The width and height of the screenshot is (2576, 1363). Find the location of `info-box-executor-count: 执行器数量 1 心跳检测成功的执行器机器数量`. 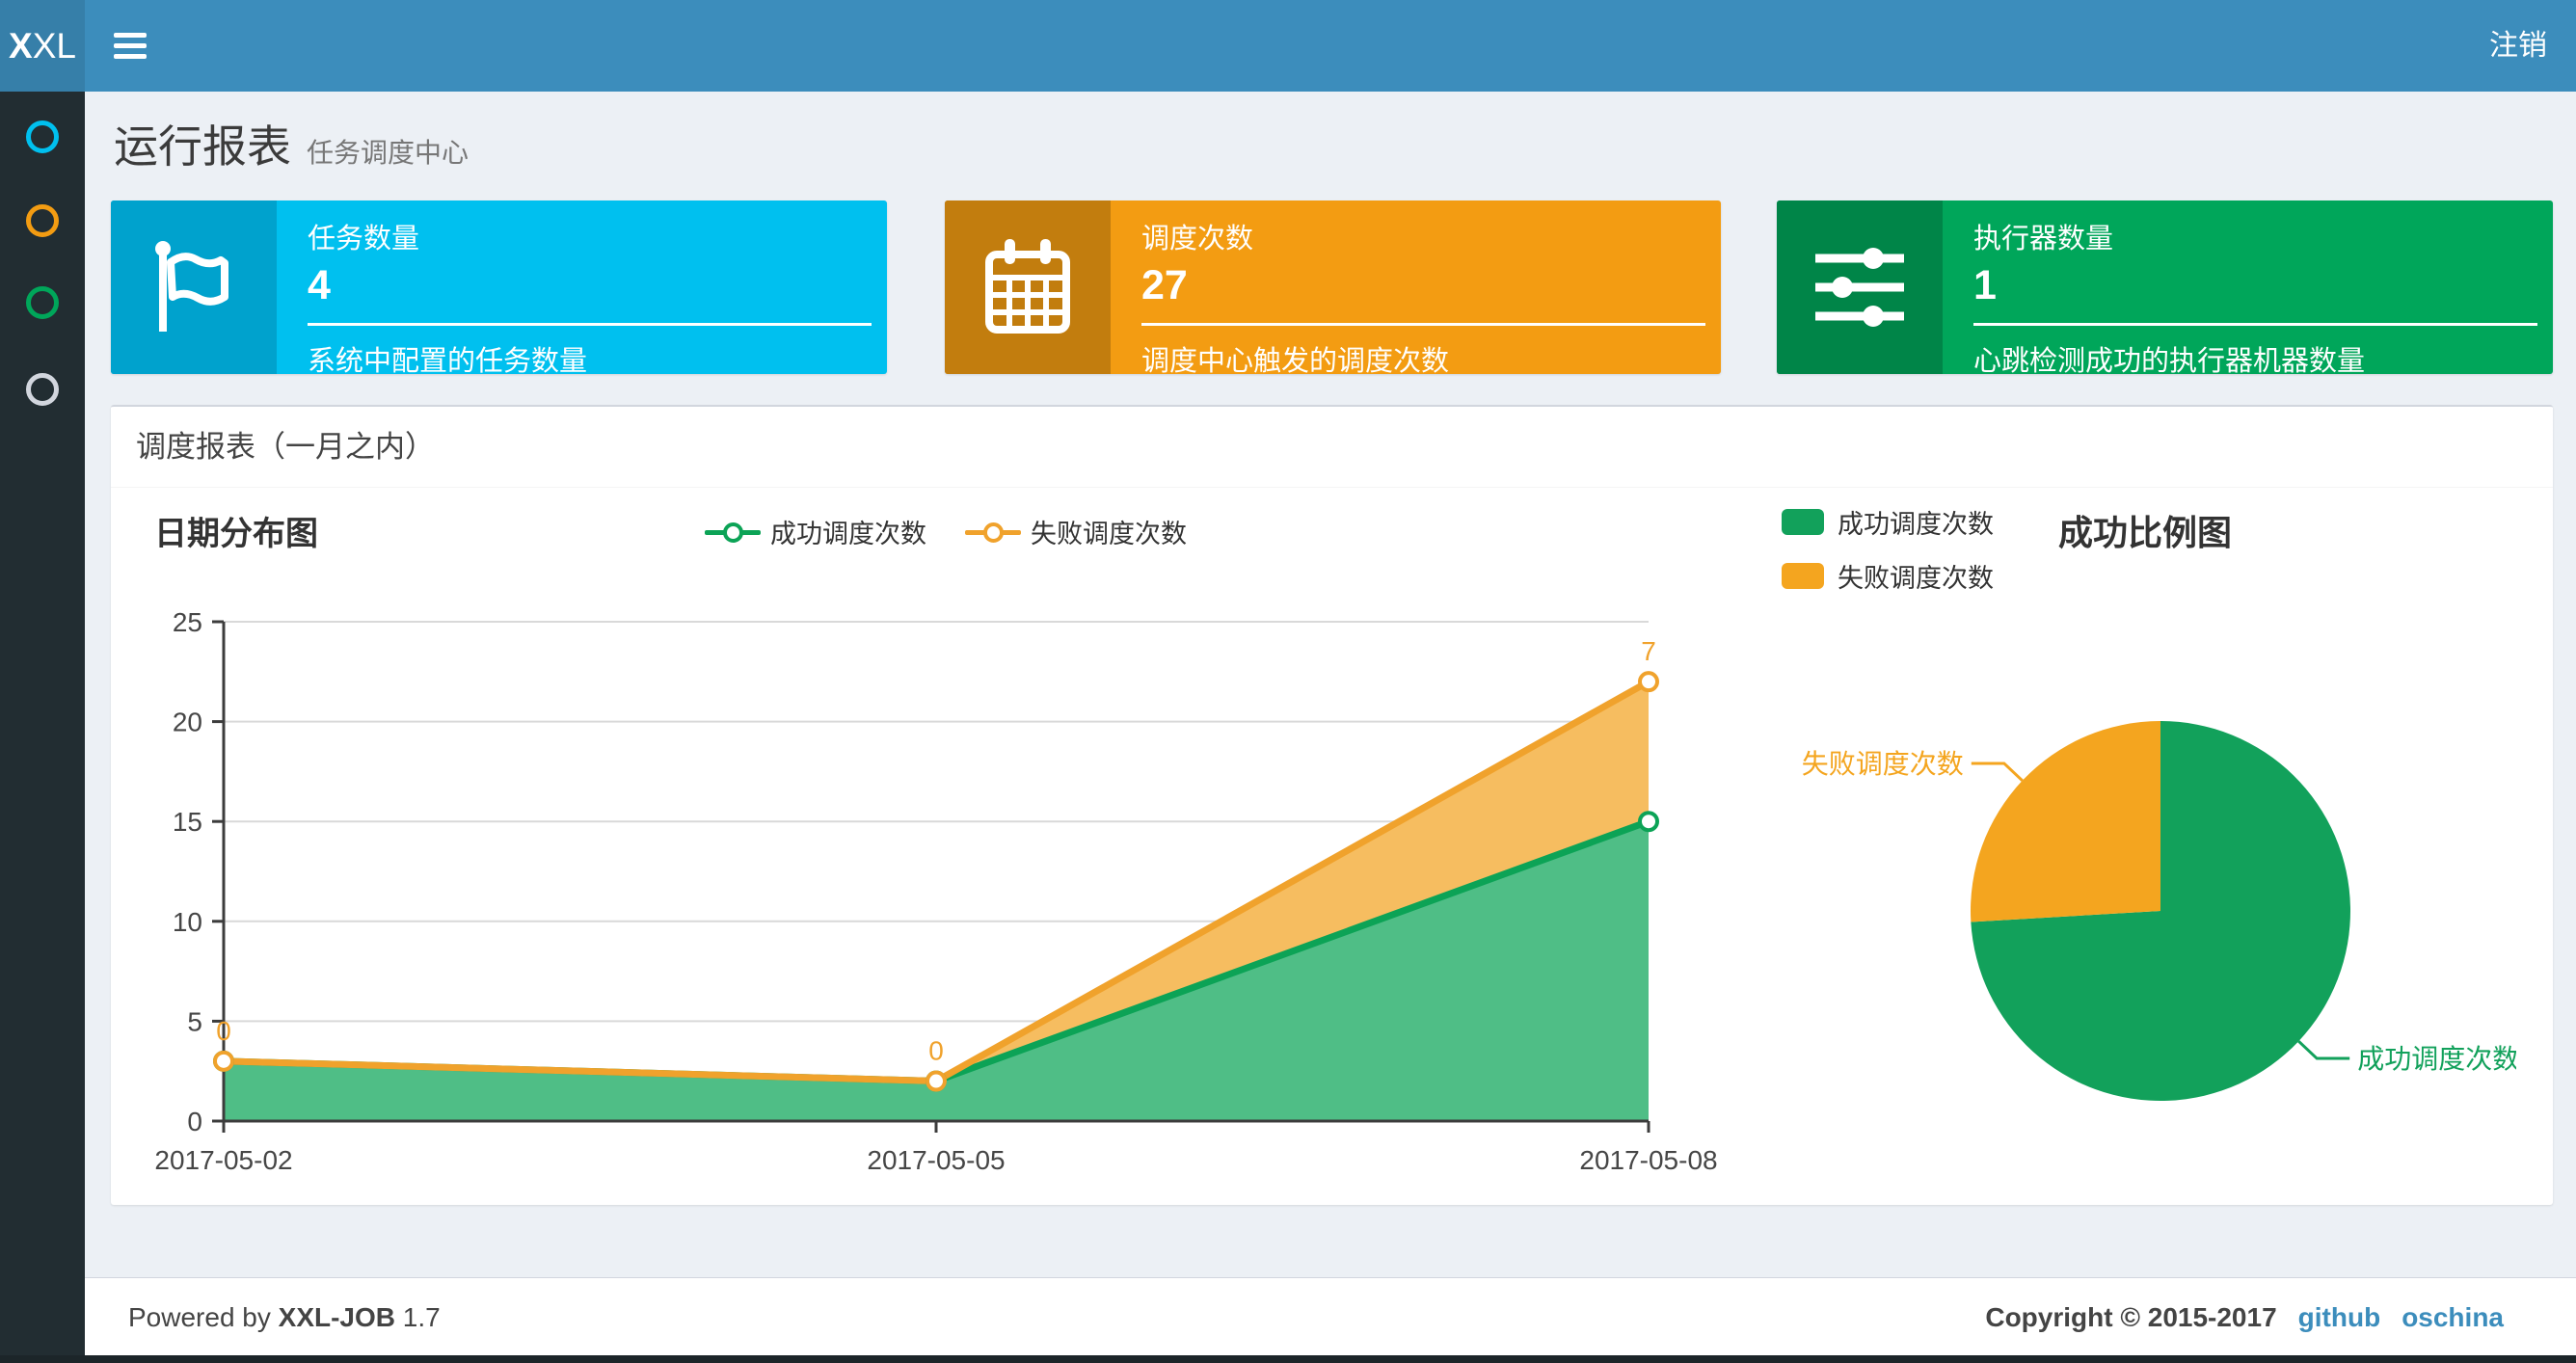

info-box-executor-count: 执行器数量 1 心跳检测成功的执行器机器数量 is located at coordinates (2165, 287).